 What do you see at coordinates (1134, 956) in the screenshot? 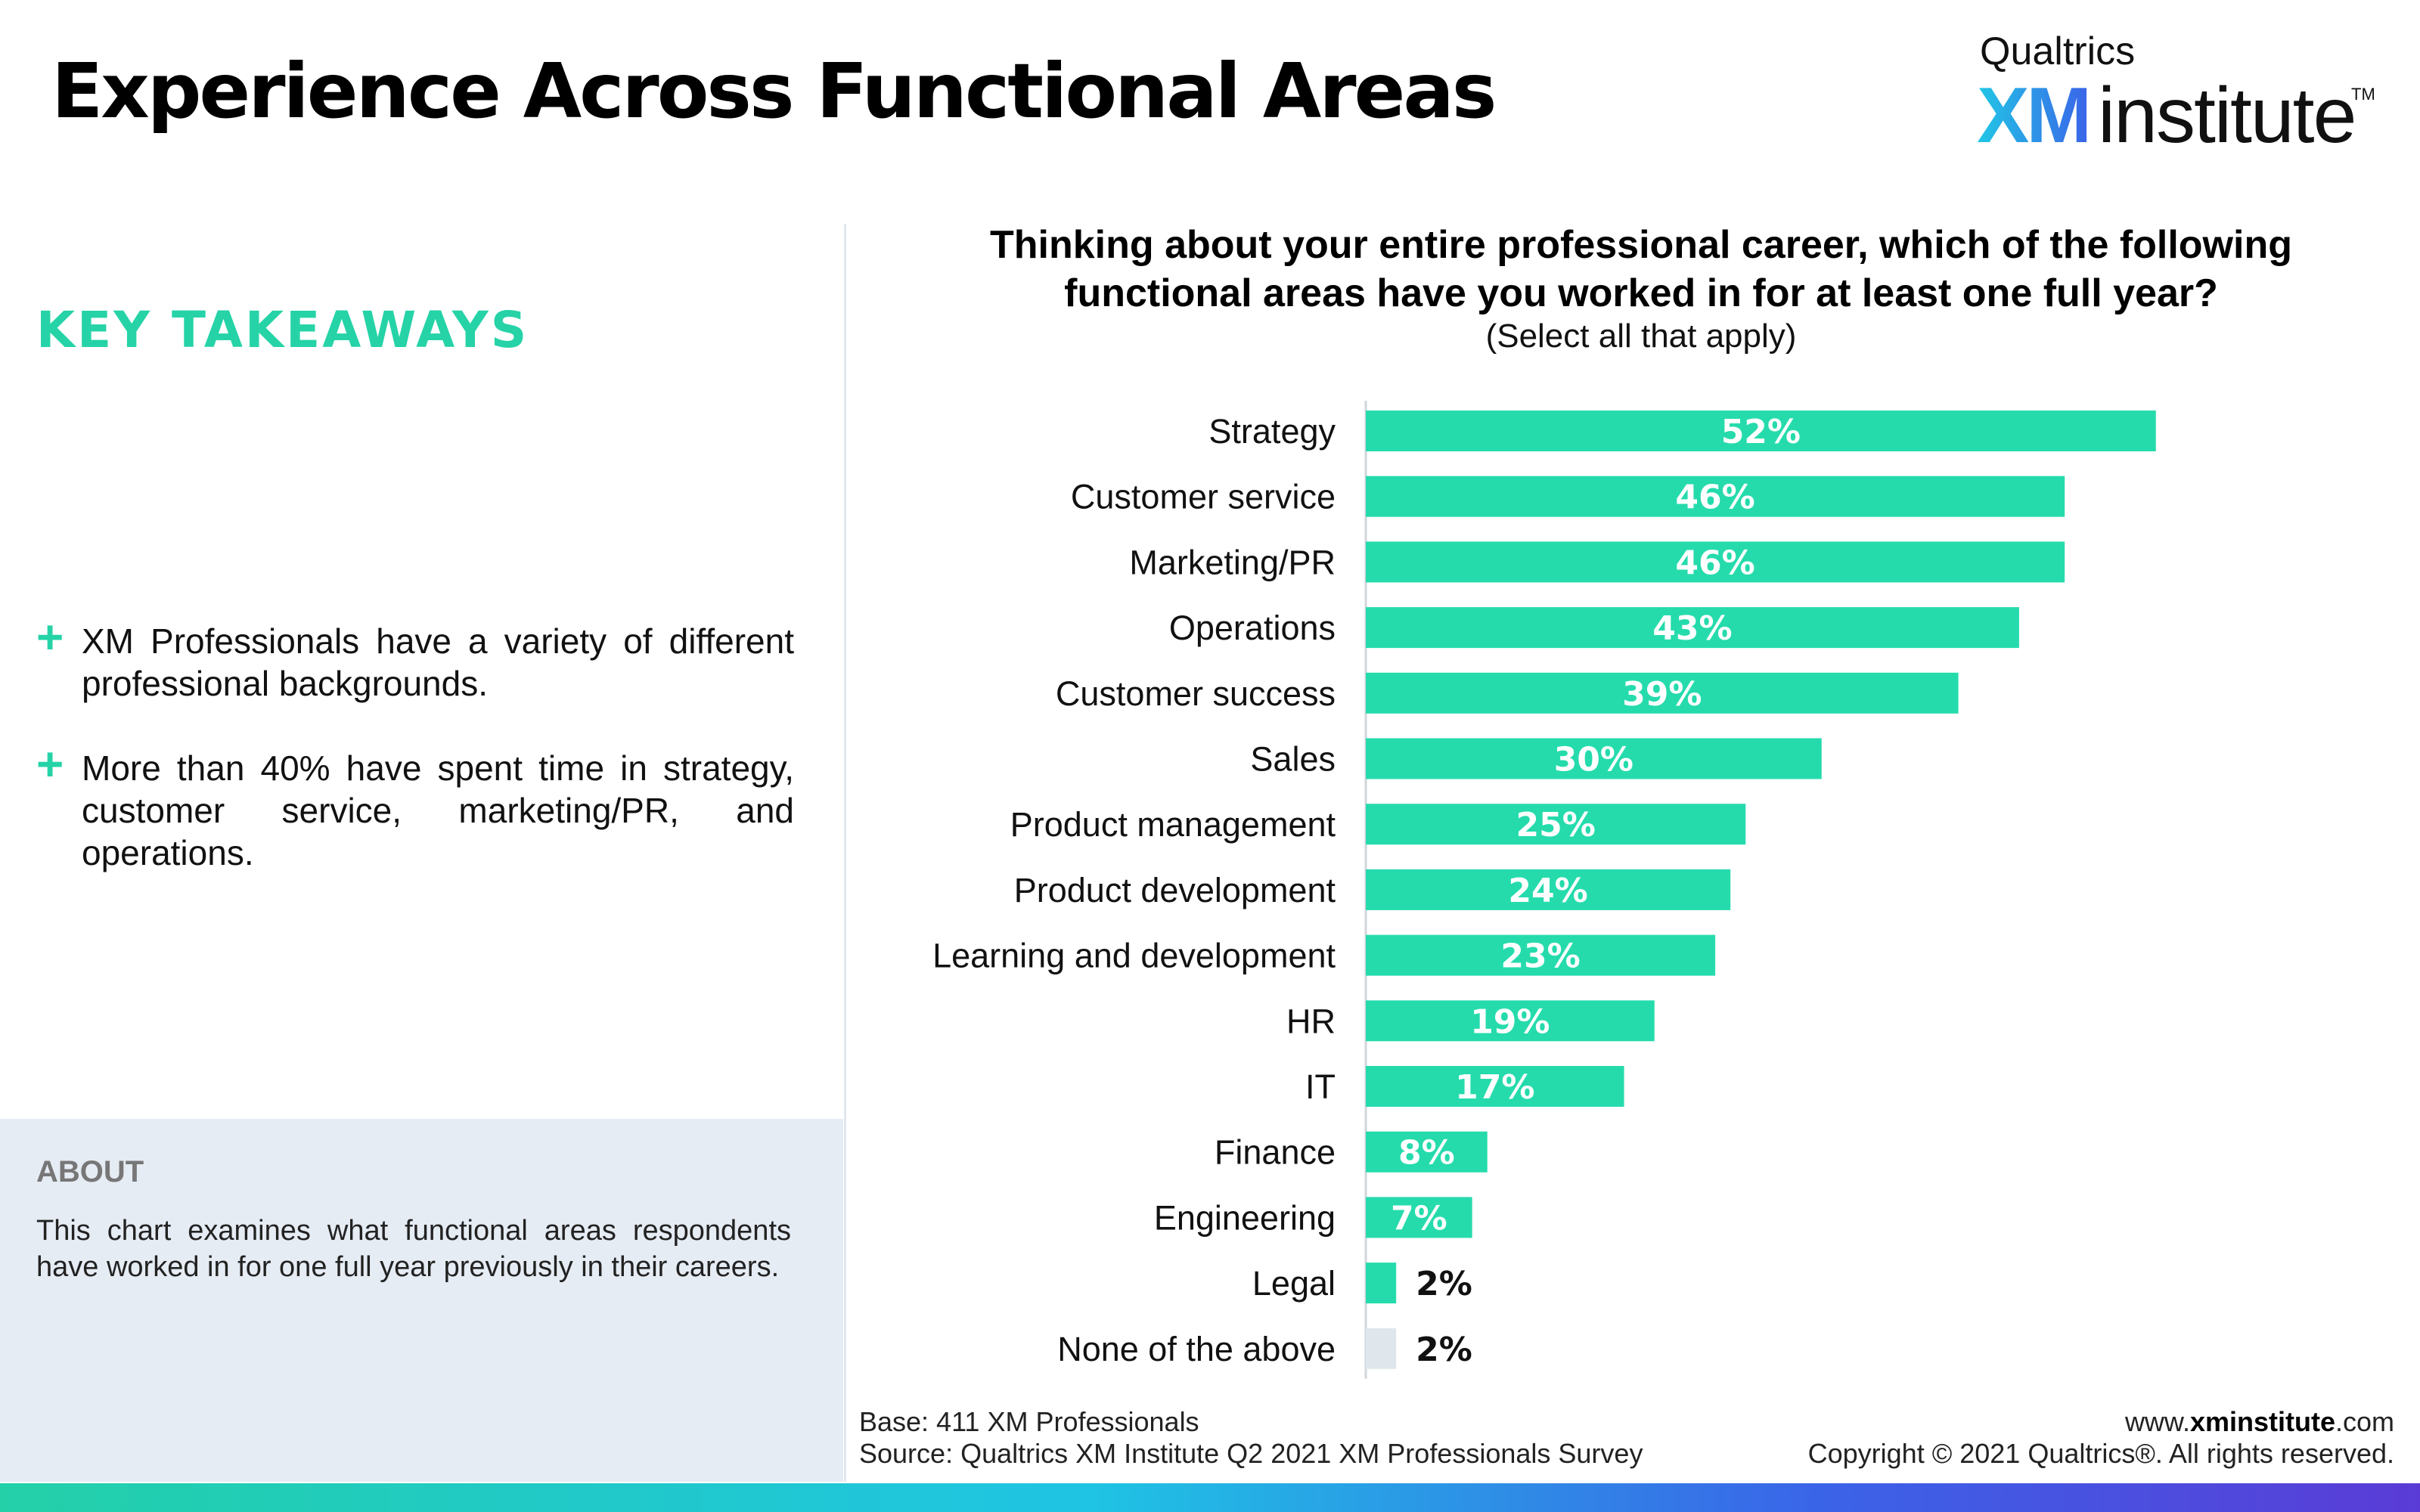
I see `category-label: Learning and development` at bounding box center [1134, 956].